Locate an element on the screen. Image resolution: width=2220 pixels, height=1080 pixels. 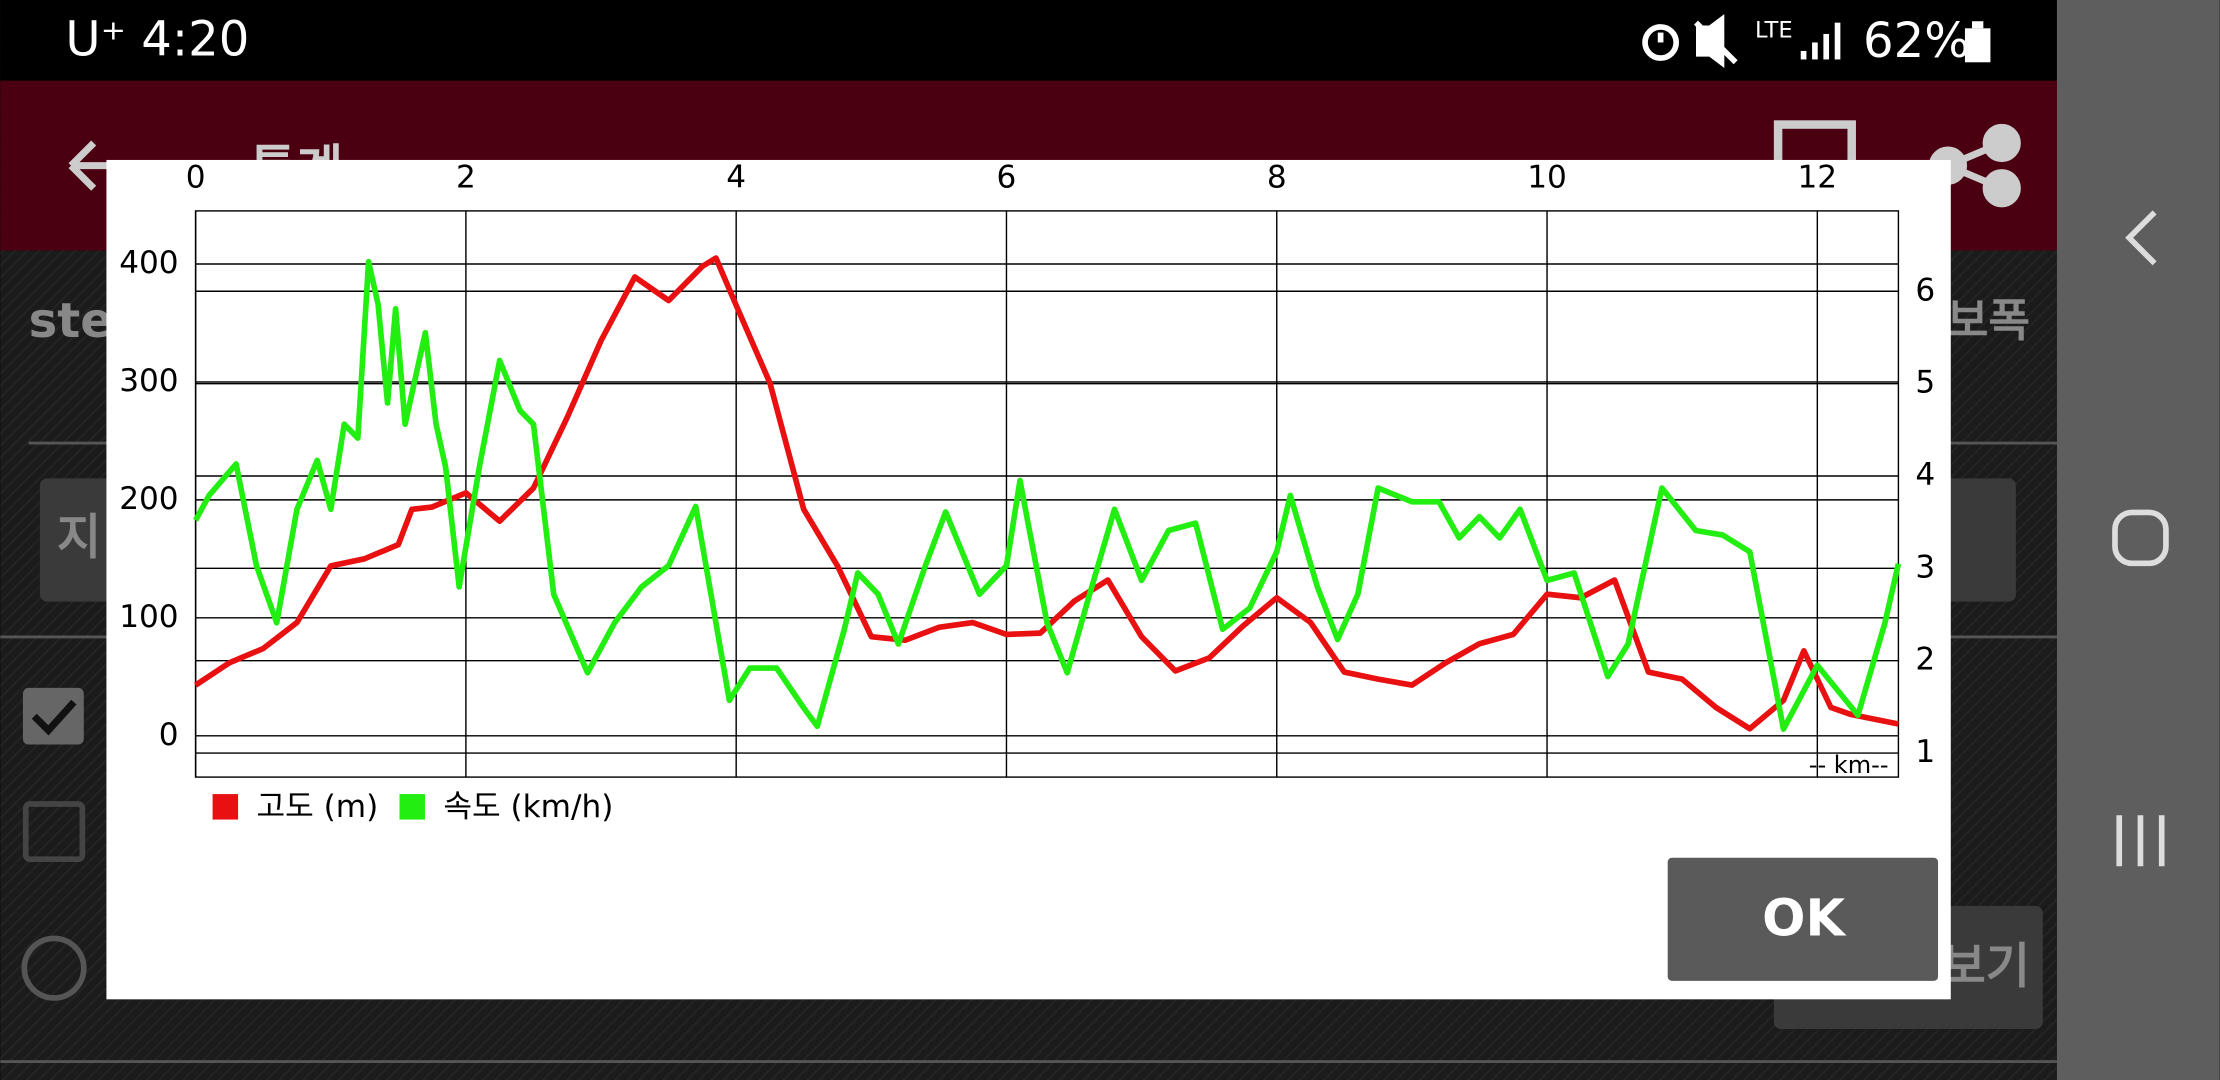
x-tick-label: 12 is located at coordinates (1818, 177).